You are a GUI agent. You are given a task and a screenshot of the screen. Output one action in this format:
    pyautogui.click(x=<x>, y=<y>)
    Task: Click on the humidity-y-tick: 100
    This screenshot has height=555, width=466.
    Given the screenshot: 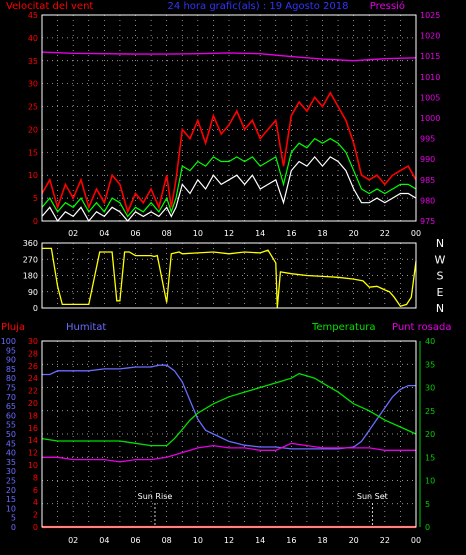 What is the action you would take?
    pyautogui.click(x=8, y=341)
    